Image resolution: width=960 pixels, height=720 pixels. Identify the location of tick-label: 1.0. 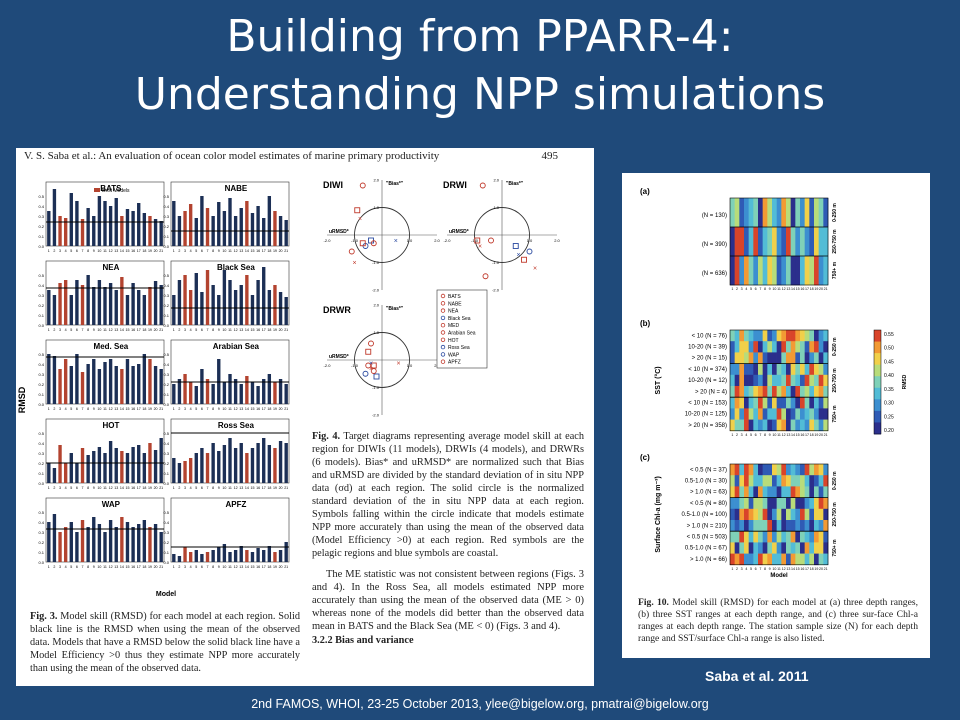
(376, 207).